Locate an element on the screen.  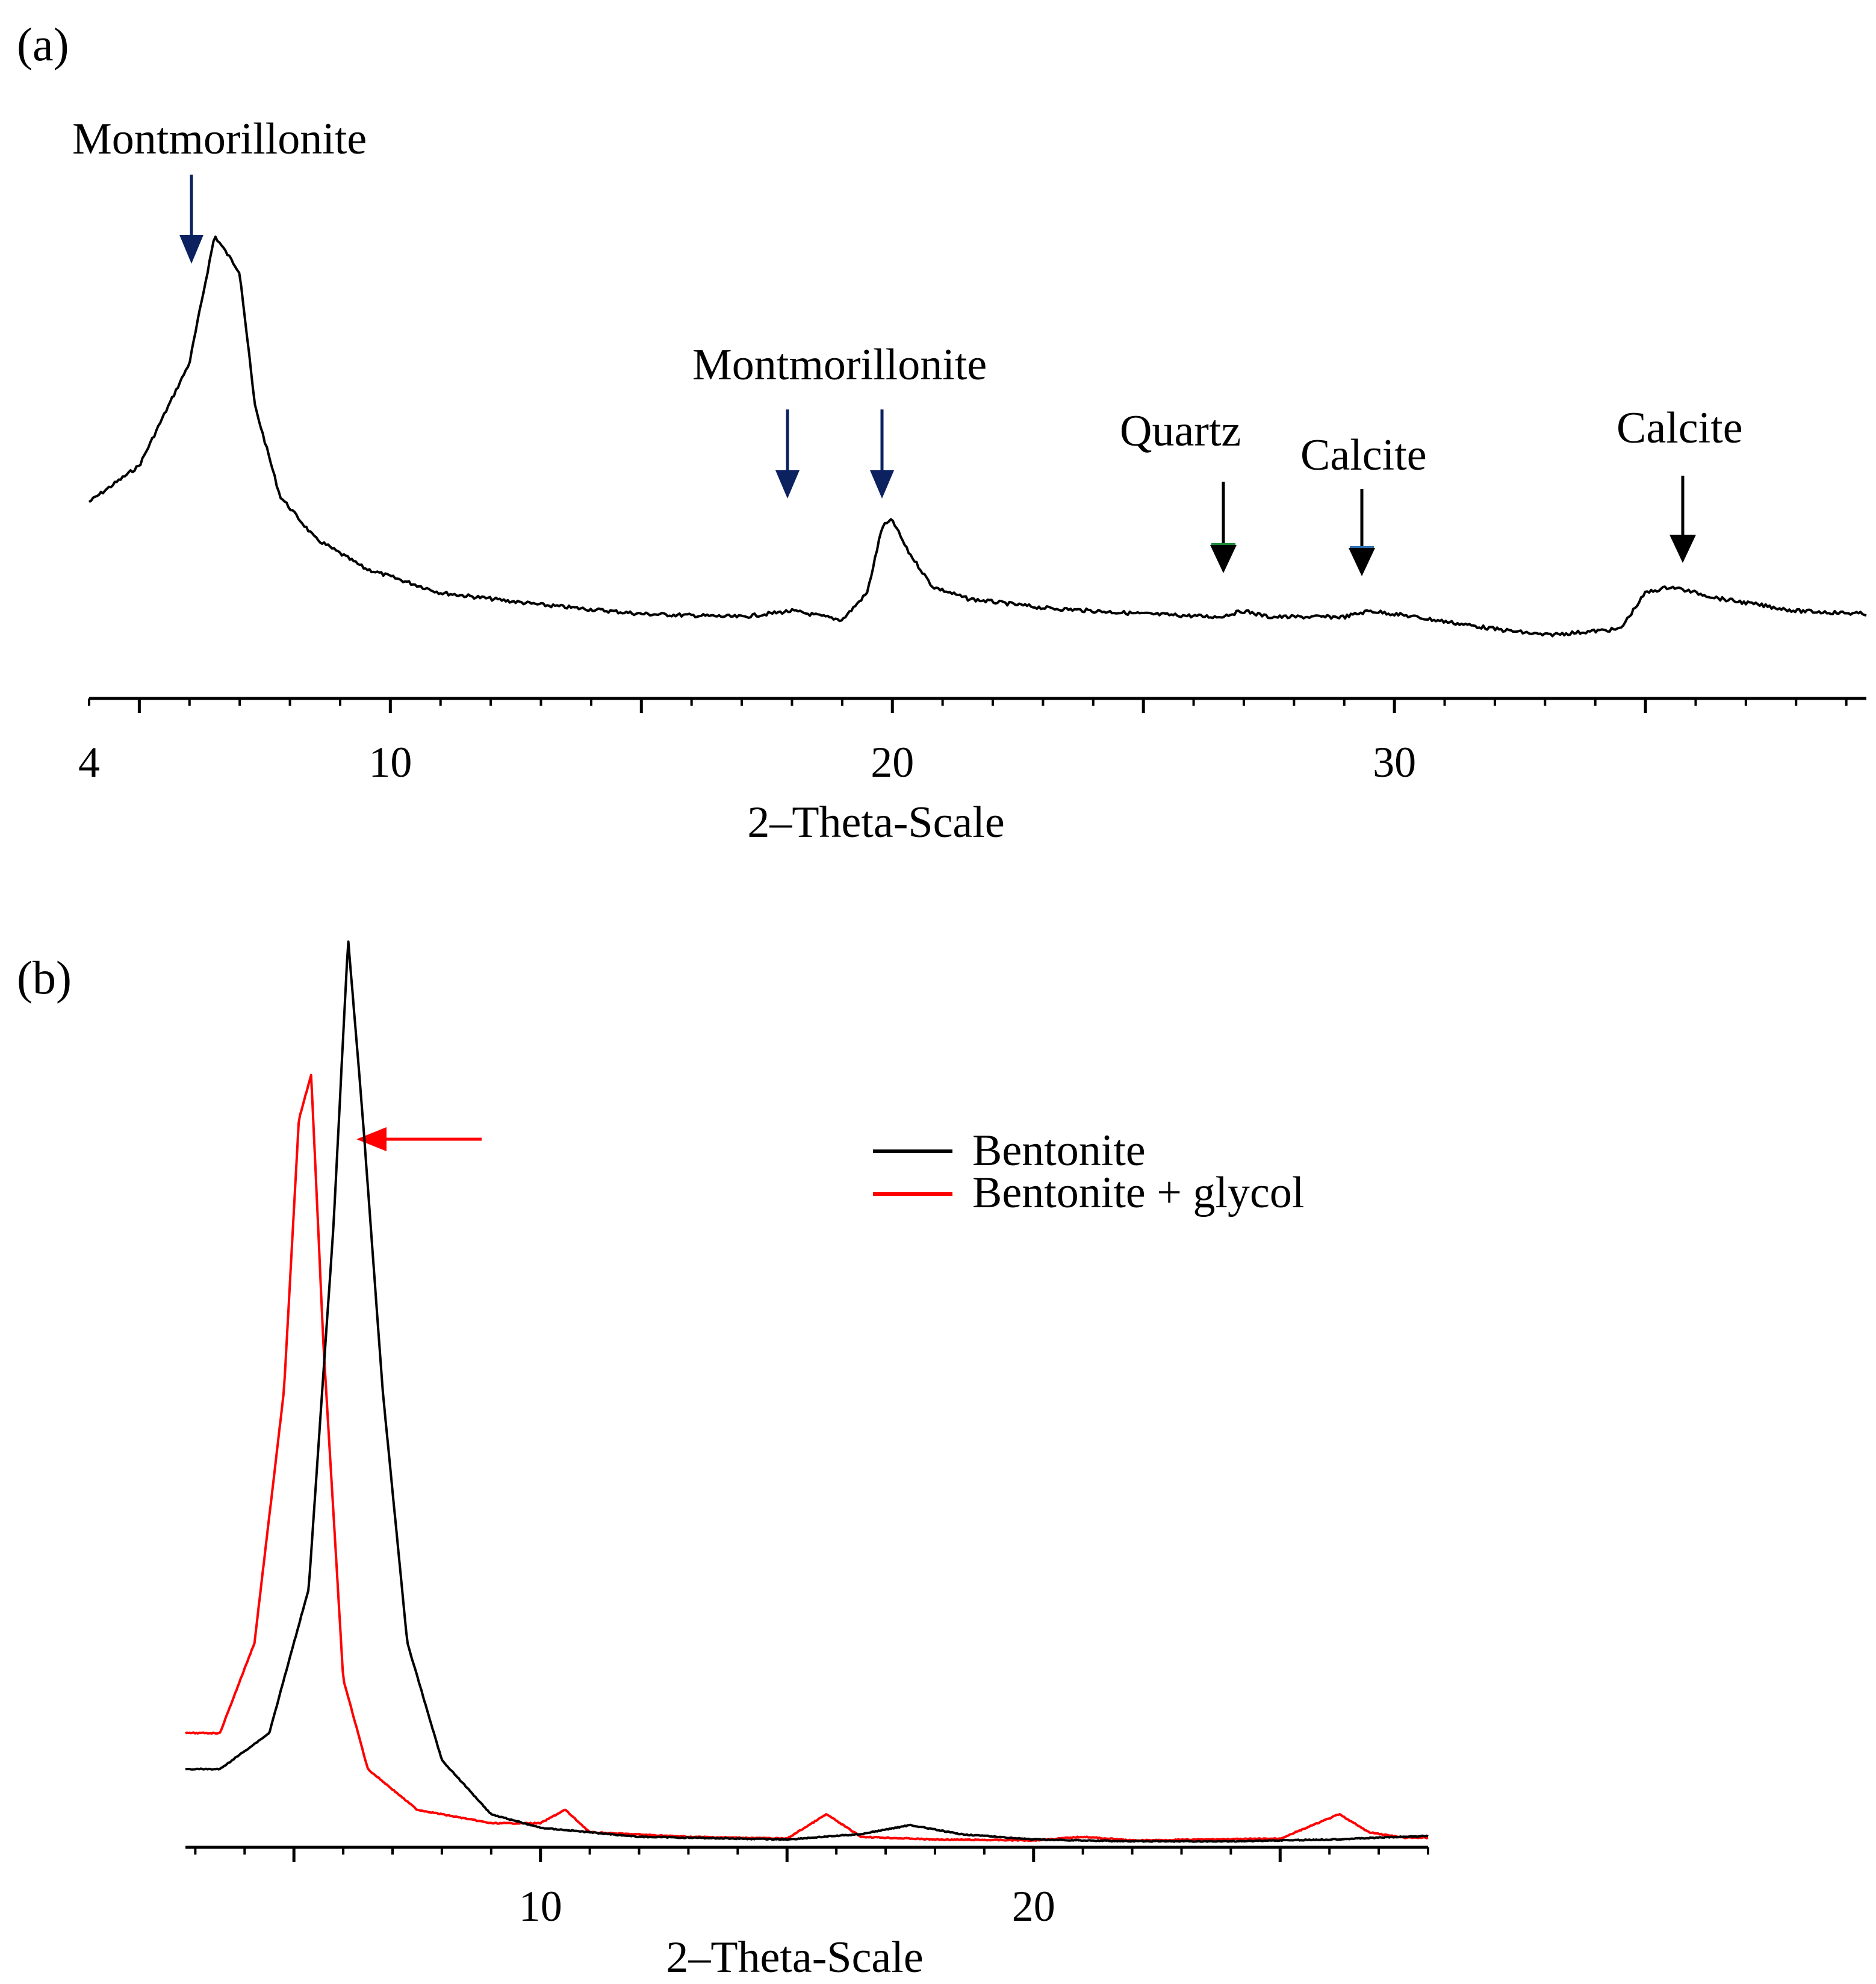
legend: Bentonite Bentonite + glycol is located at coordinates (1088, 1171).